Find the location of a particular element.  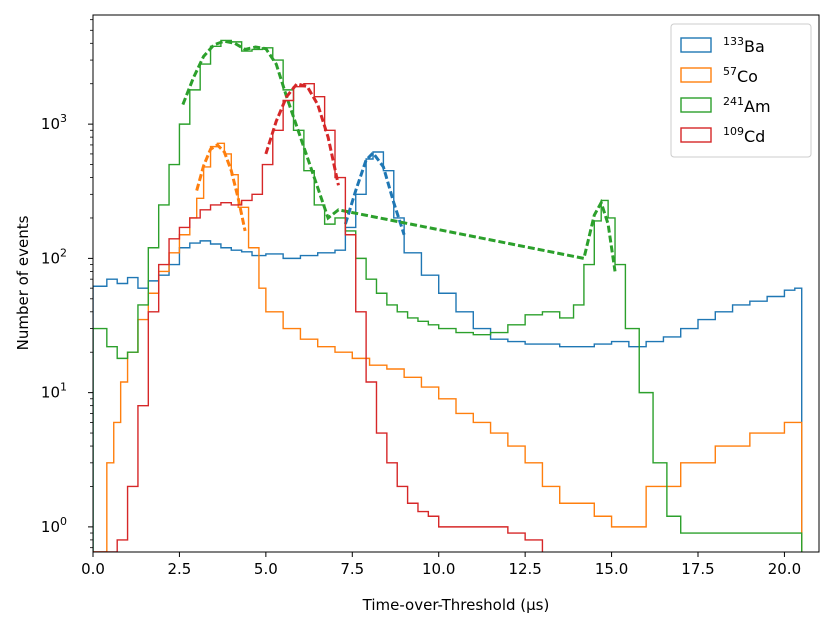

legend-label-co: 57Co is located at coordinates (740, 75).